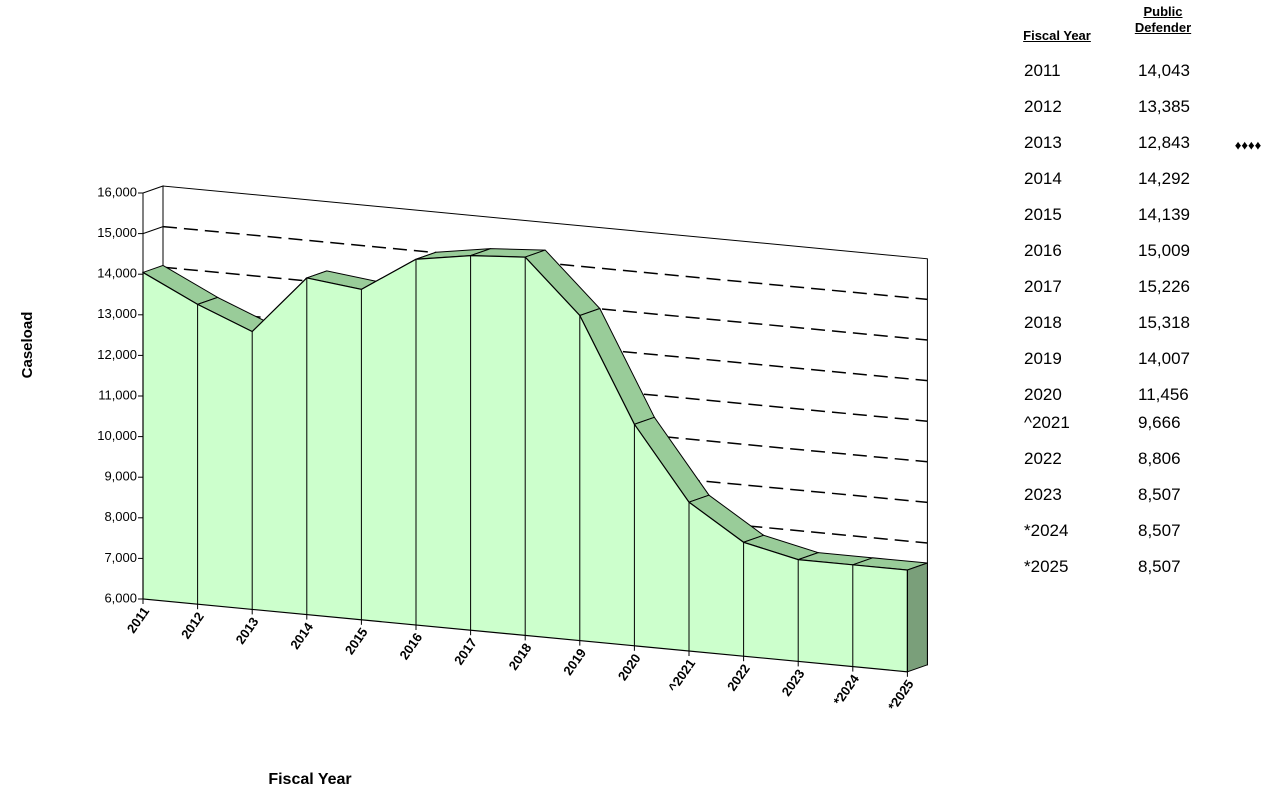 This screenshot has height=792, width=1274. I want to click on y-tick-label: 12,000, so click(117, 354).